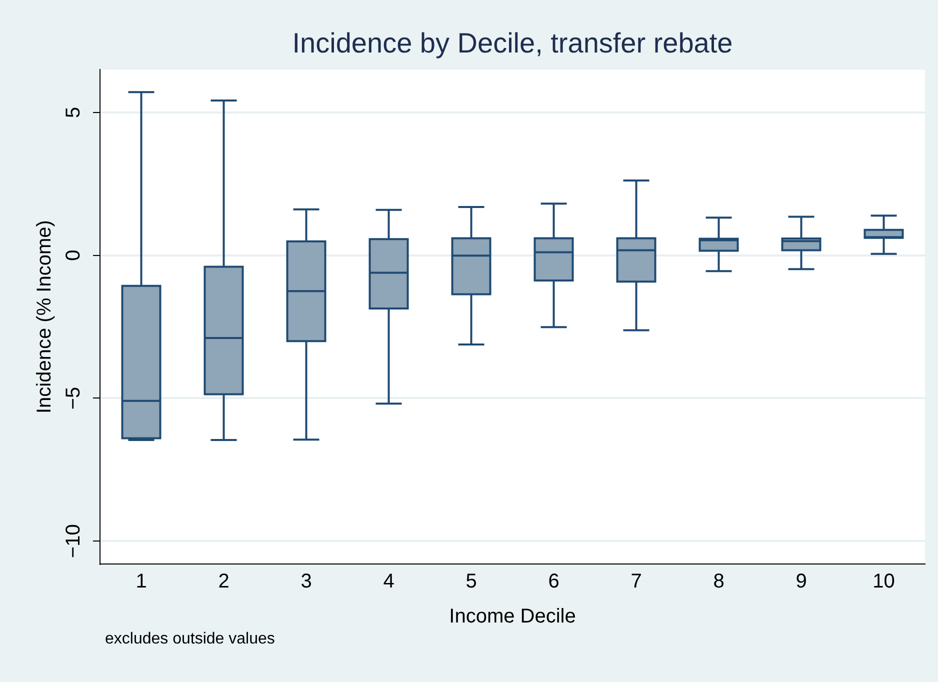 The image size is (938, 682). What do you see at coordinates (388, 581) in the screenshot?
I see `x-tick-label: 4` at bounding box center [388, 581].